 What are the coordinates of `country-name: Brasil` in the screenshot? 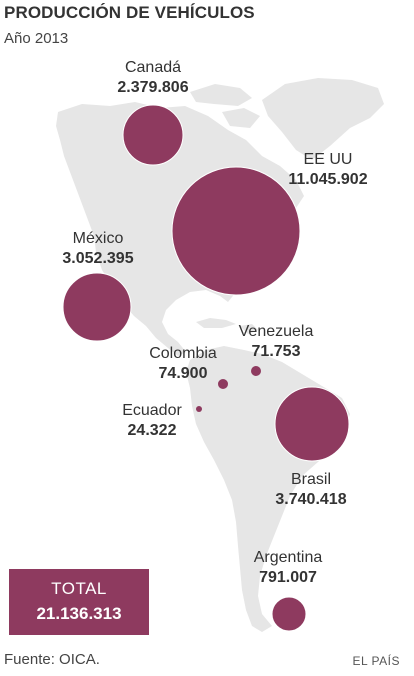 It's located at (310, 479).